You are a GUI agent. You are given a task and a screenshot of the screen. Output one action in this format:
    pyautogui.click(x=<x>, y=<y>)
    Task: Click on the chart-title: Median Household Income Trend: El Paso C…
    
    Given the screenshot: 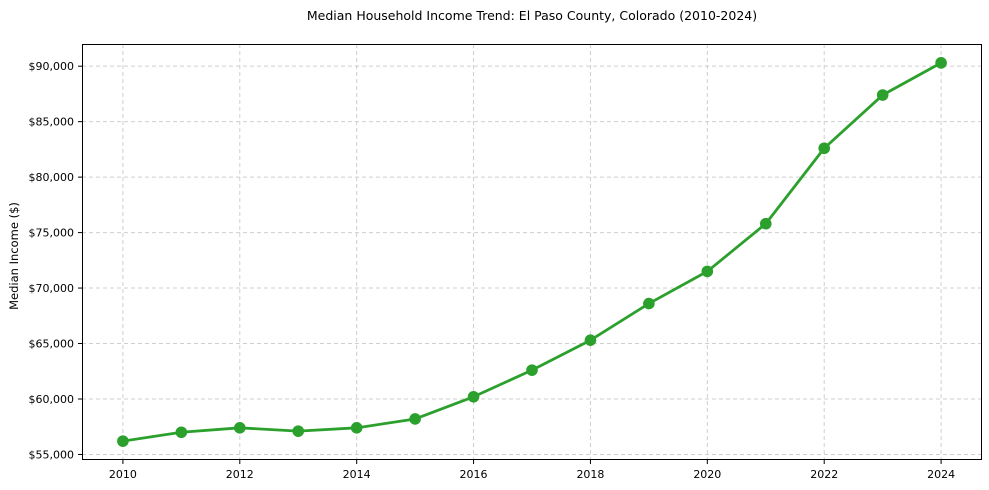 What is the action you would take?
    pyautogui.click(x=532, y=15)
    